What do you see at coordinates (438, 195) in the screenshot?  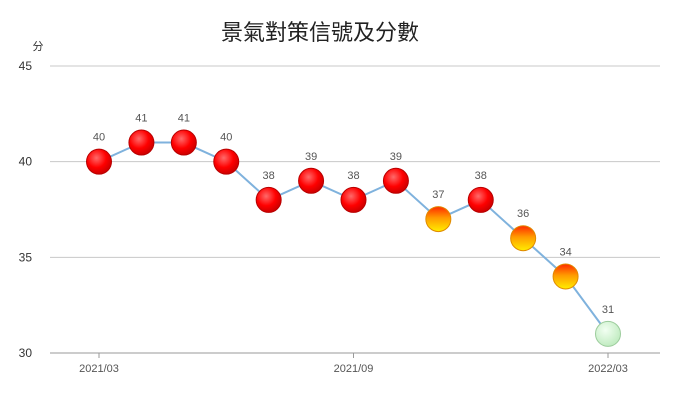 I see `data-label: 37` at bounding box center [438, 195].